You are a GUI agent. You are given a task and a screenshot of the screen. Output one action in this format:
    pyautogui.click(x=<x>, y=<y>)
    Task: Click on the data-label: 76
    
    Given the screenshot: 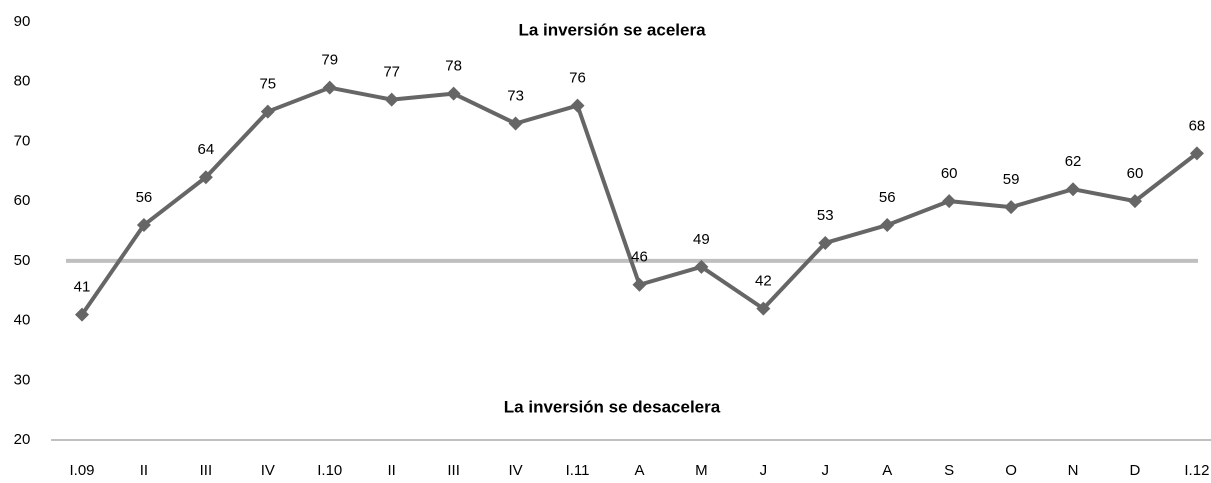 What is the action you would take?
    pyautogui.click(x=577, y=78)
    